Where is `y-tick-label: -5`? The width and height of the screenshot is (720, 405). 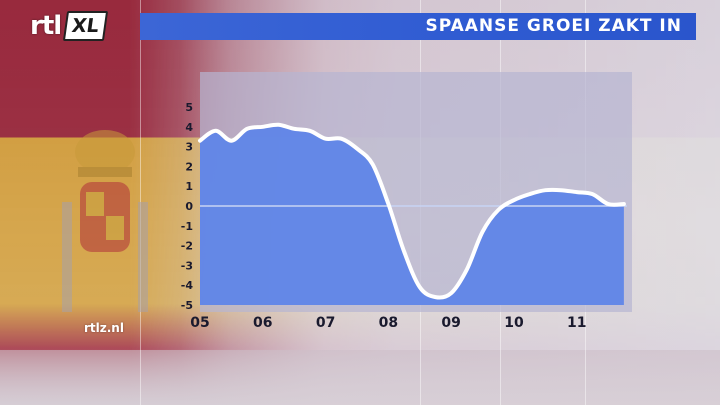 y-tick-label: -5 is located at coordinates (187, 305).